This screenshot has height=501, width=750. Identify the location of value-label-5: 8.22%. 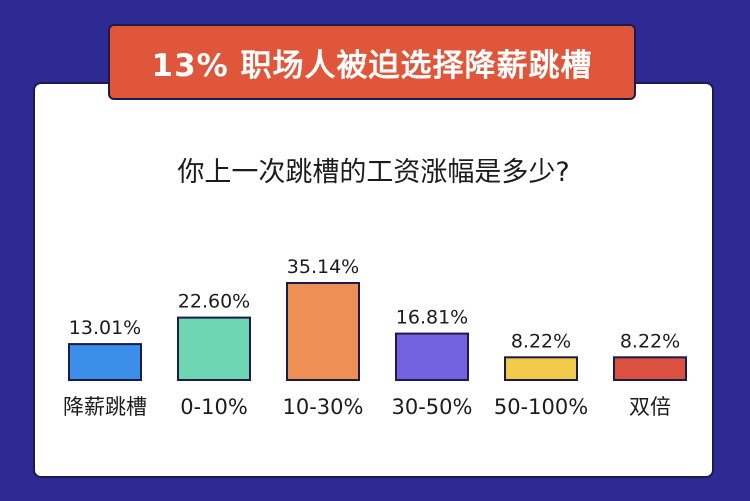
(650, 341).